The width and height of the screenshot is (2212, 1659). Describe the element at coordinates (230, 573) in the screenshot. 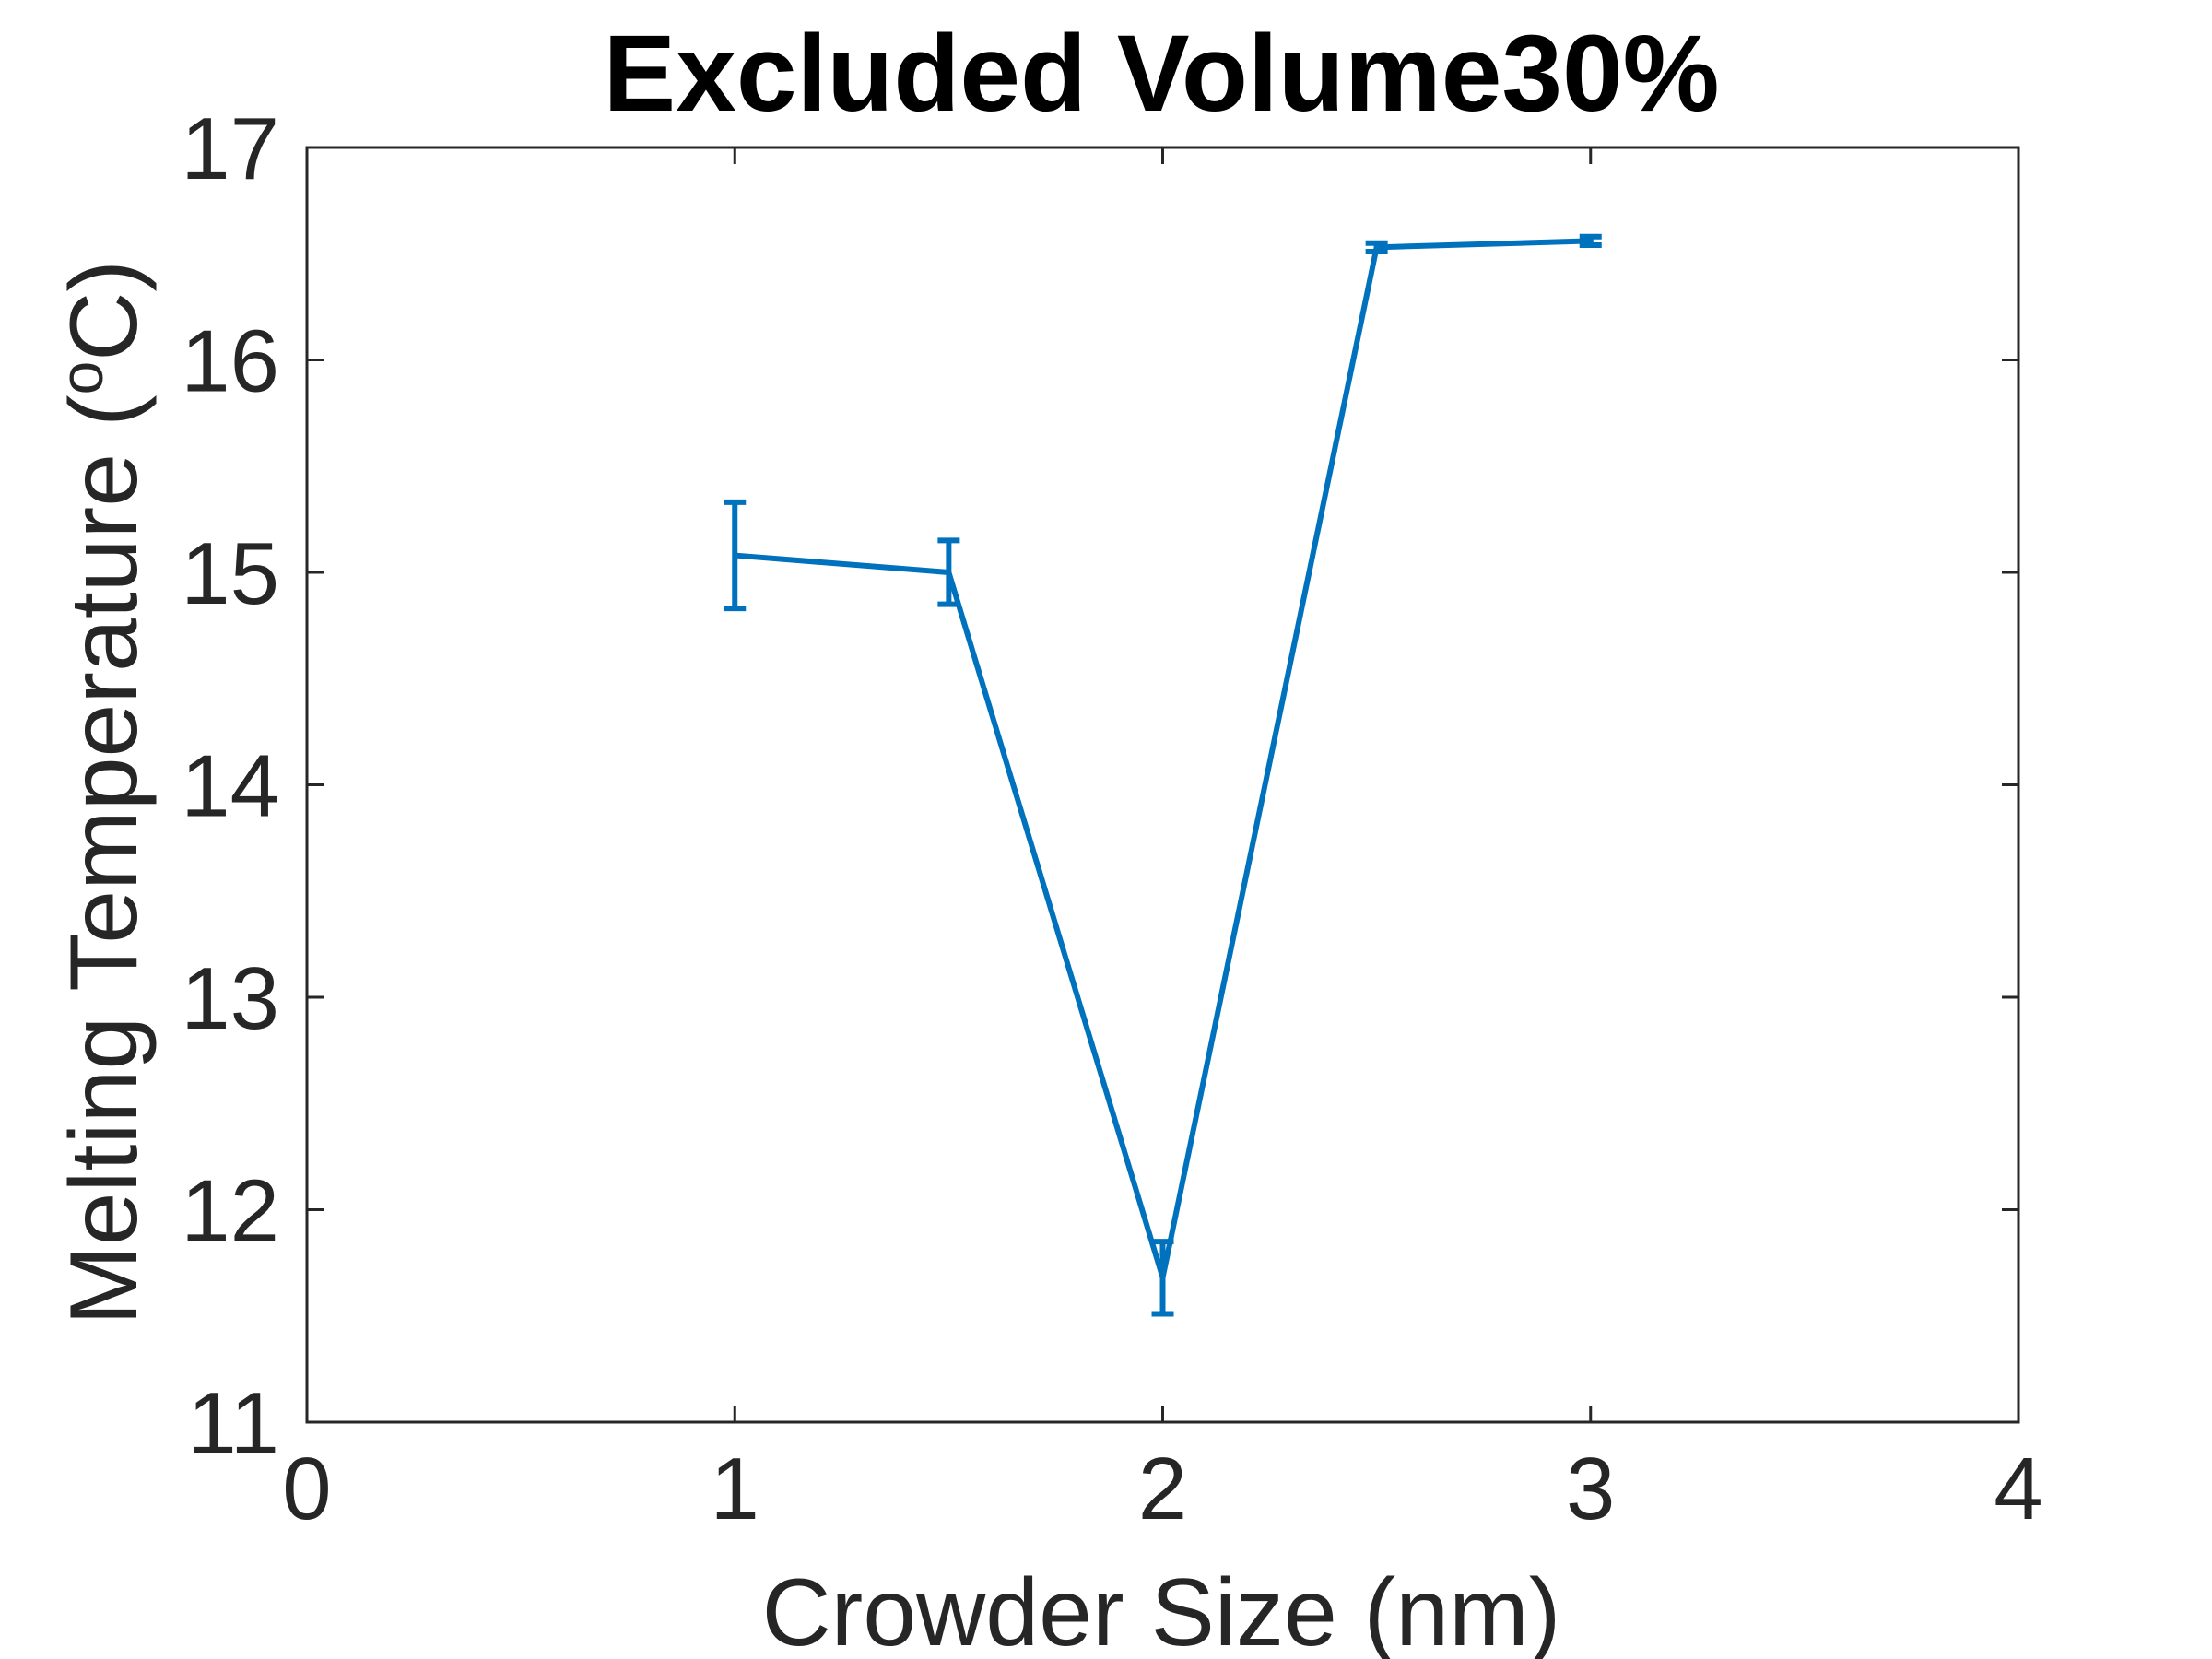

I see `y-tick-label: 15` at that location.